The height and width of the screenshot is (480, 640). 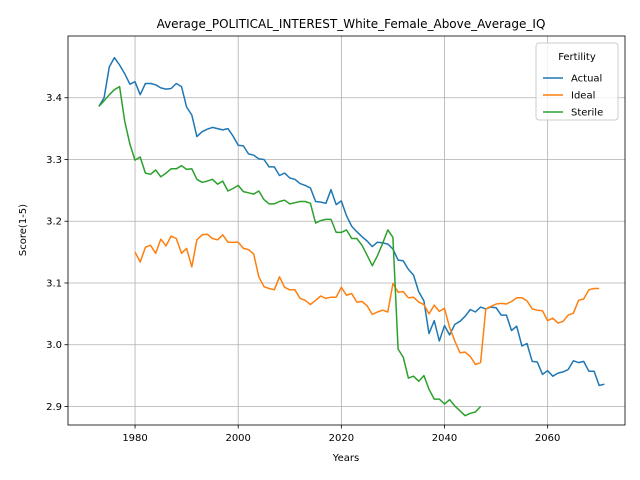 What do you see at coordinates (237, 438) in the screenshot?
I see `x-tick-label: 2000` at bounding box center [237, 438].